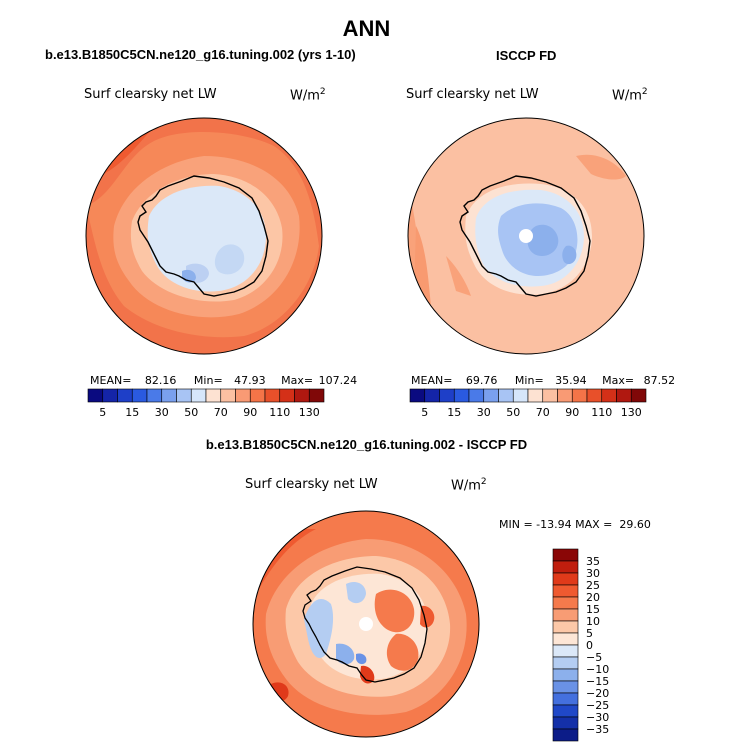 The height and width of the screenshot is (751, 733). Describe the element at coordinates (593, 621) in the screenshot. I see `diff-colorbar-tick-label: 10` at that location.